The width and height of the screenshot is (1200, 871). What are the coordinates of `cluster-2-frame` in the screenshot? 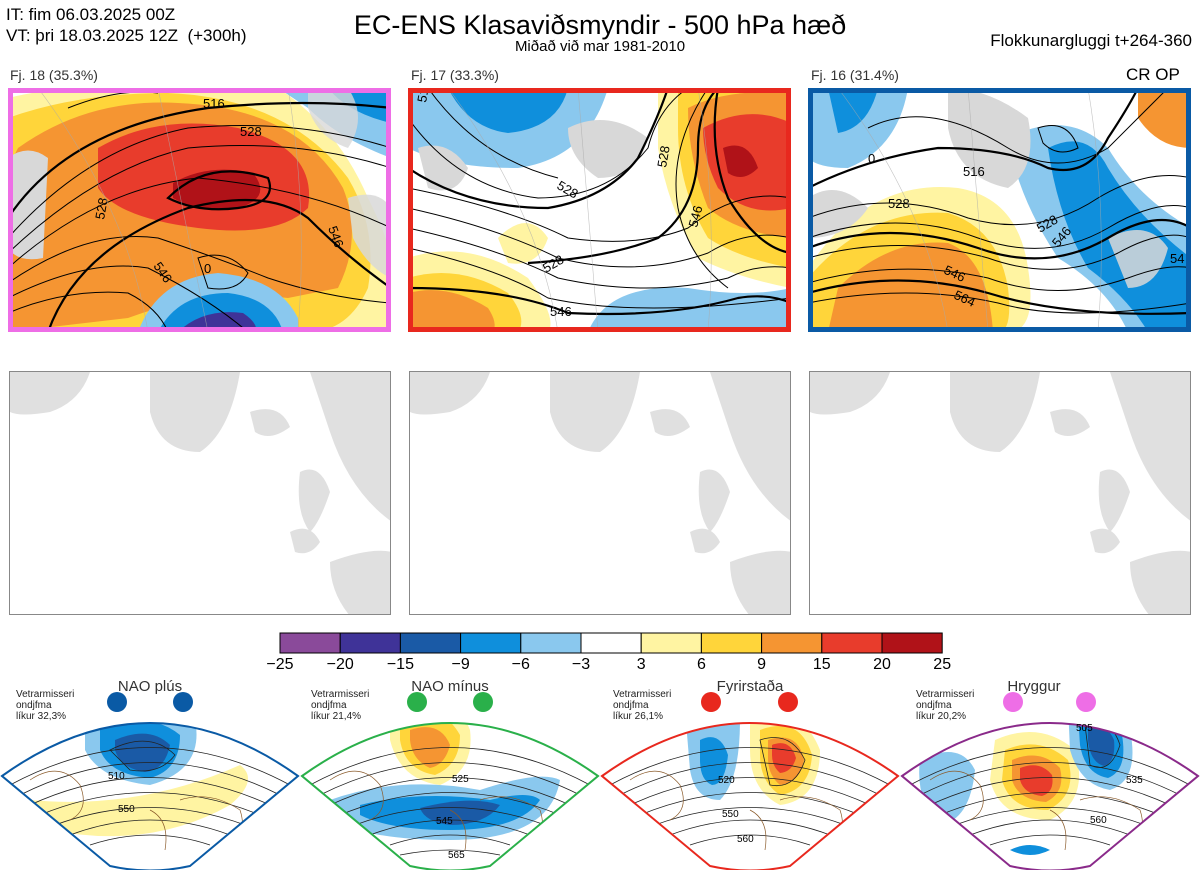 It's located at (599, 210).